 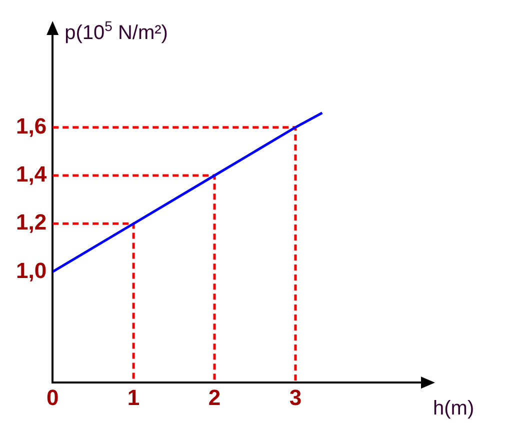 What do you see at coordinates (52, 397) in the screenshot?
I see `x-tick-label: 0` at bounding box center [52, 397].